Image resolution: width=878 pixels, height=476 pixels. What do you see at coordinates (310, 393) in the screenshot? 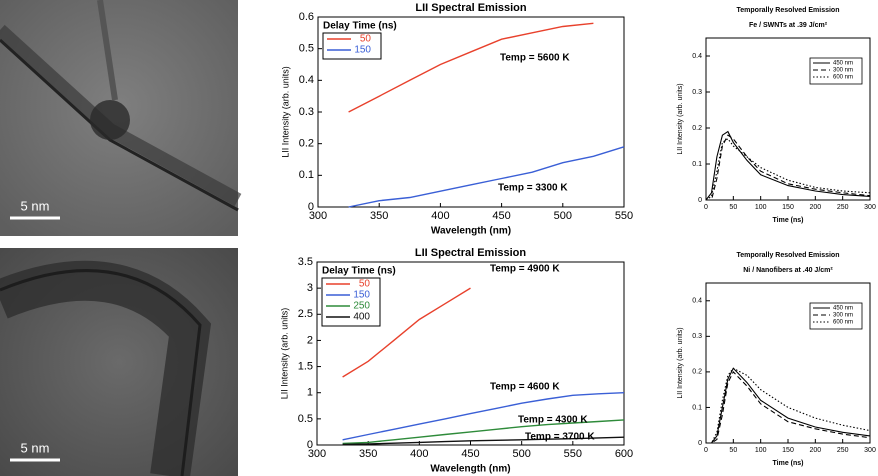
I see `y-tick-label: 1` at bounding box center [310, 393].